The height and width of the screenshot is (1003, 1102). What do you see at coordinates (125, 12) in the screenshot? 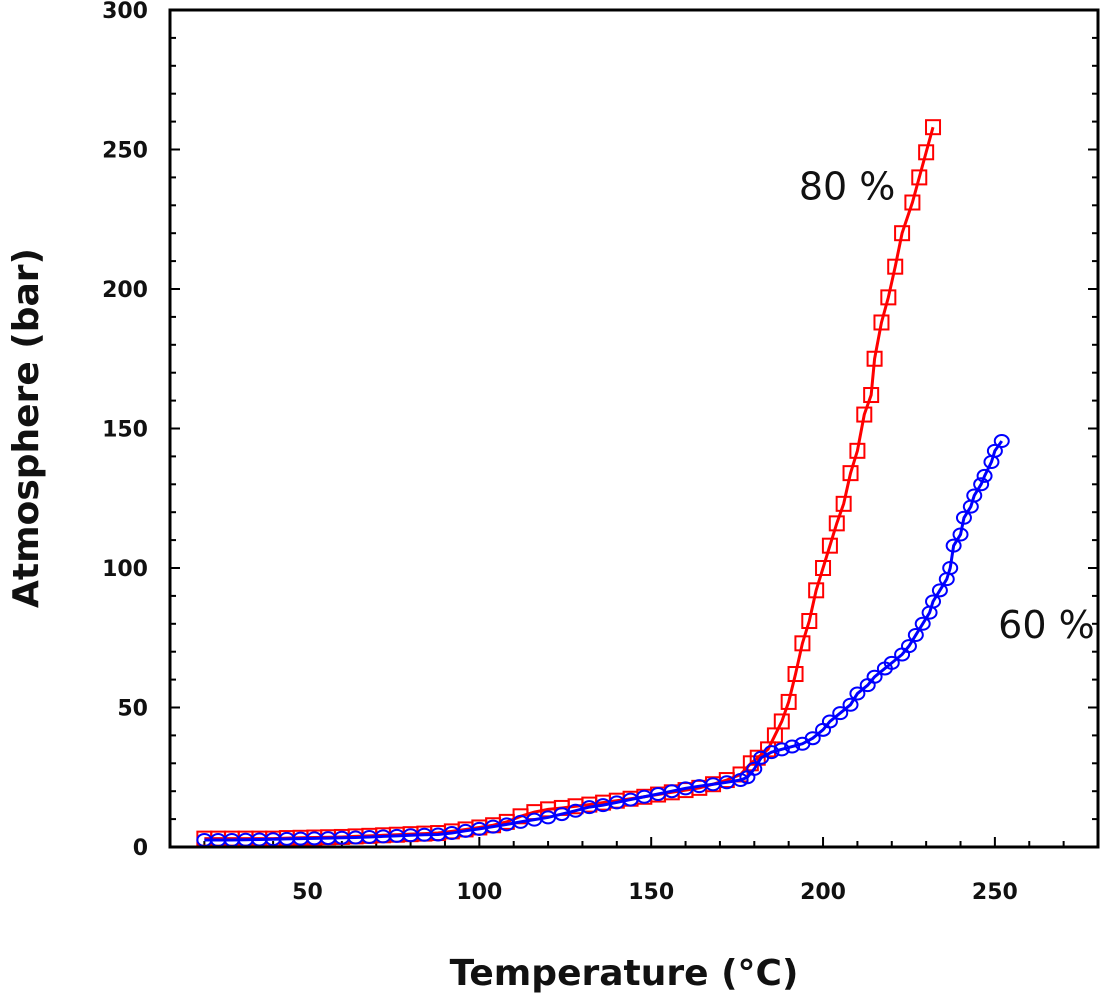
I see `y-tick-label: 300` at bounding box center [125, 12].